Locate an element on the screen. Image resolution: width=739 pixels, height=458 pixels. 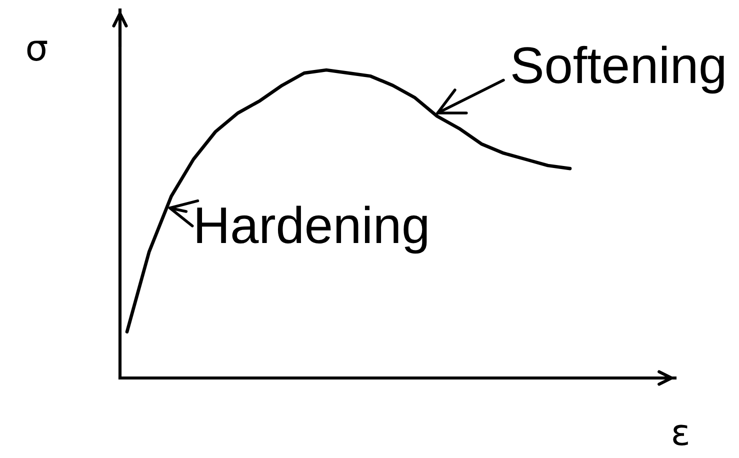
x-axis-title: ε is located at coordinates (680, 435).